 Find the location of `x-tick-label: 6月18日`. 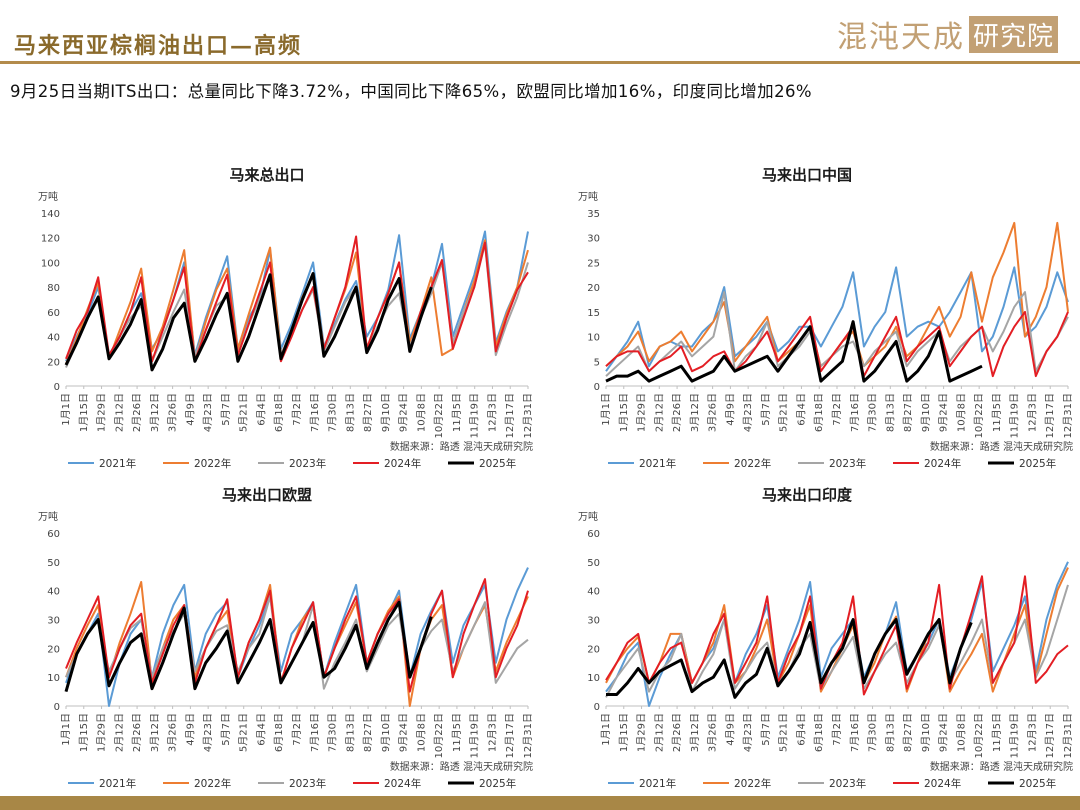

x-tick-label: 6月18日 is located at coordinates (279, 412).